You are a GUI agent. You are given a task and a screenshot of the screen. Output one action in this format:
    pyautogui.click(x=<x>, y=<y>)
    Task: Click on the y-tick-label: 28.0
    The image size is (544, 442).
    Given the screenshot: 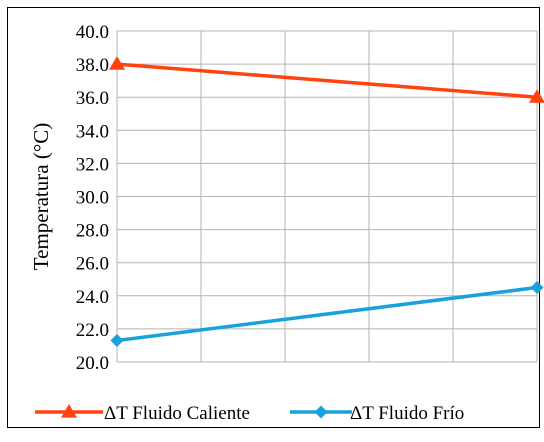 What is the action you would take?
    pyautogui.click(x=92, y=231)
    